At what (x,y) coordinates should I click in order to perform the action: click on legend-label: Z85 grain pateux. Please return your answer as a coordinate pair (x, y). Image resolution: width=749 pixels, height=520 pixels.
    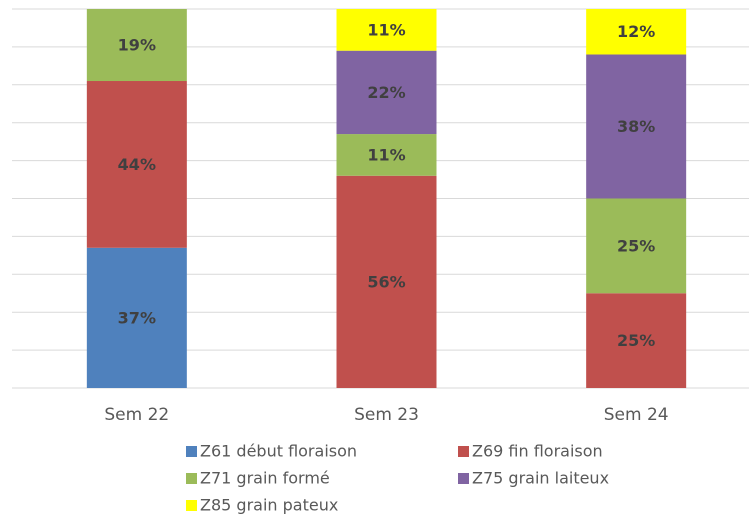
    Looking at the image, I should click on (269, 505).